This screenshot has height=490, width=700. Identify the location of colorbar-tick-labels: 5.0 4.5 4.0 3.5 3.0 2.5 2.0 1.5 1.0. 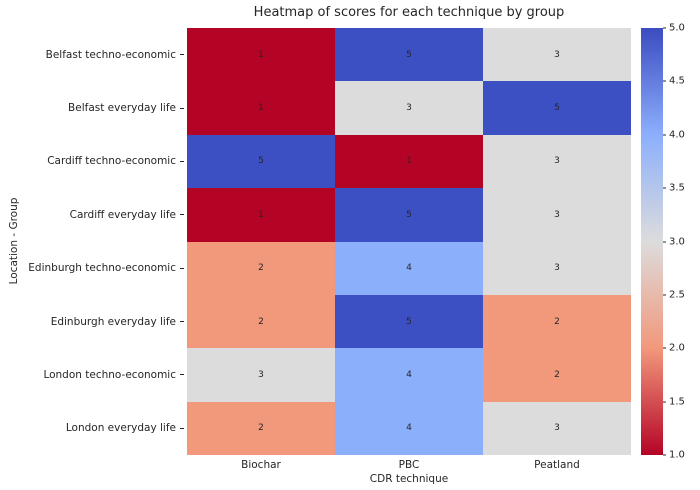
(681, 242).